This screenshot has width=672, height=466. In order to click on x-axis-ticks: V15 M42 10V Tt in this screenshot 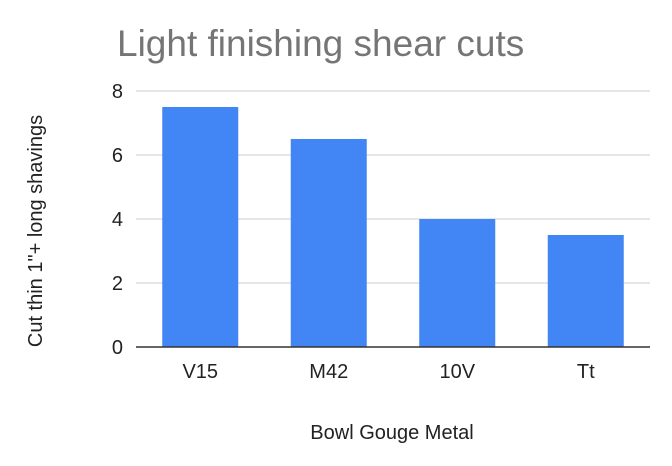, I will do `click(388, 372)`.